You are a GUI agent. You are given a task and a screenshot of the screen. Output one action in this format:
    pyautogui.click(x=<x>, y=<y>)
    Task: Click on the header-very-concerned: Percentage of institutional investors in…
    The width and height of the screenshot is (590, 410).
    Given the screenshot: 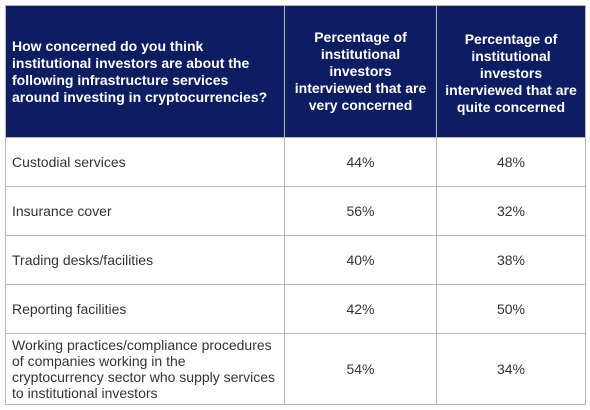 What is the action you would take?
    pyautogui.click(x=360, y=71)
    